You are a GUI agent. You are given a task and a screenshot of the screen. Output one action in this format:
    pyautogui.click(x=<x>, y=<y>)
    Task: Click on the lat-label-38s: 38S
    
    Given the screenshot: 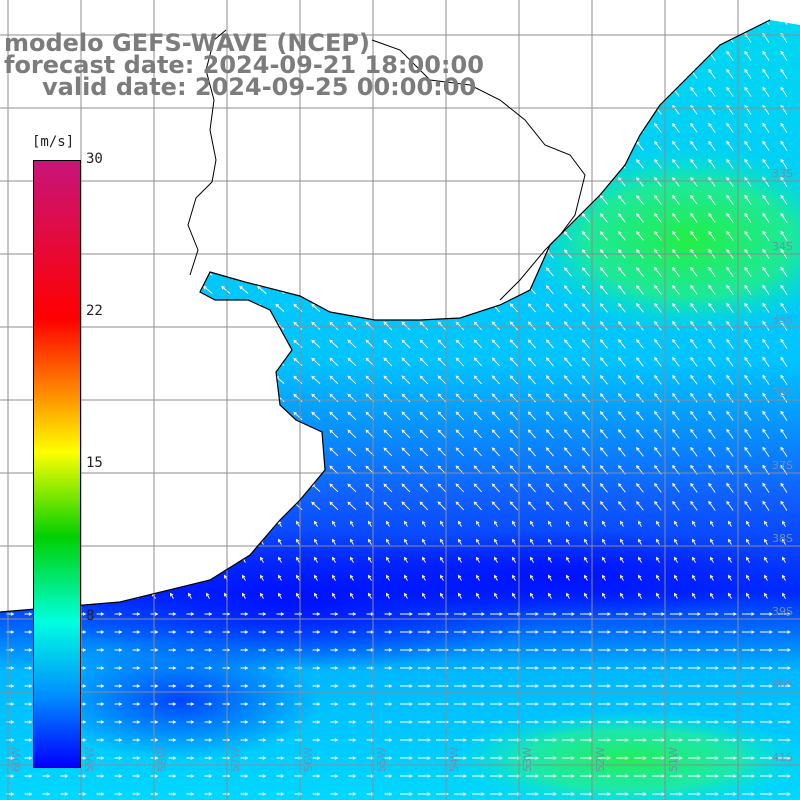 What is the action you would take?
    pyautogui.click(x=782, y=538)
    